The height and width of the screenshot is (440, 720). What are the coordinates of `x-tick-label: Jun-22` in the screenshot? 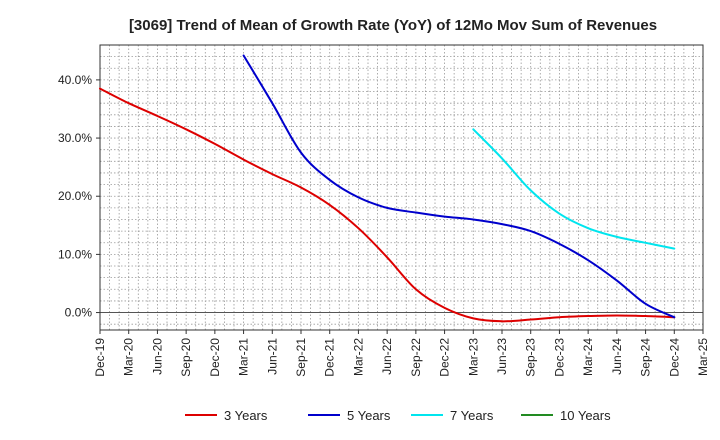 It's located at (387, 356).